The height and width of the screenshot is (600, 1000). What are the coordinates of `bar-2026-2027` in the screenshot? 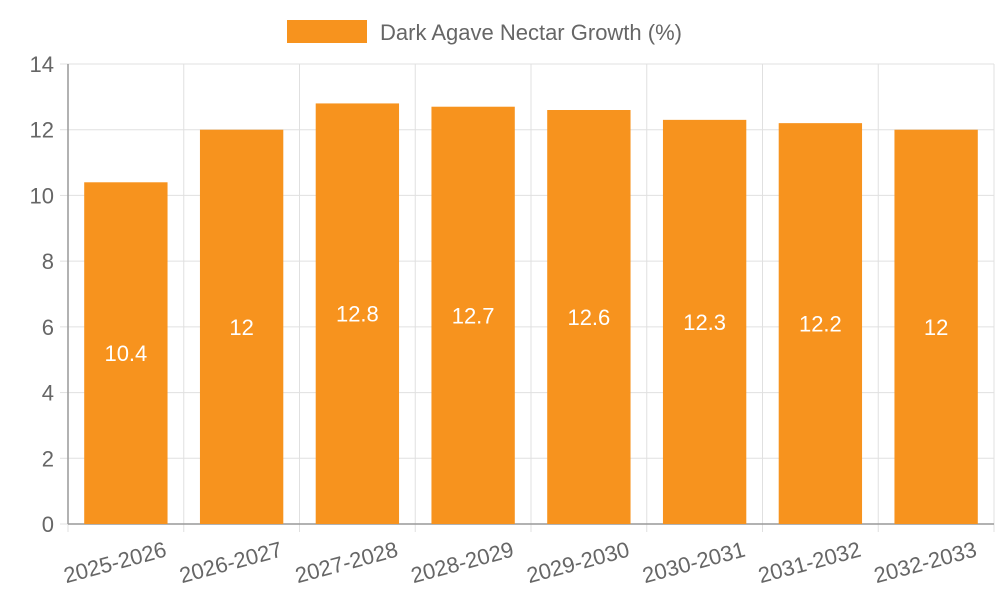 It's located at (241, 326).